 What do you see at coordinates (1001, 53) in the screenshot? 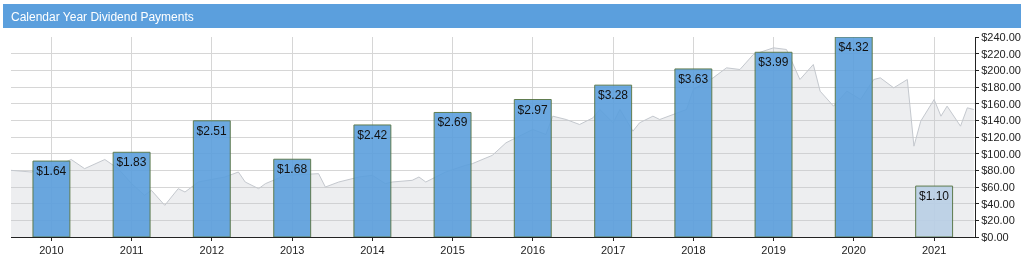
I see `y-tick-label: $220.00` at bounding box center [1001, 53].